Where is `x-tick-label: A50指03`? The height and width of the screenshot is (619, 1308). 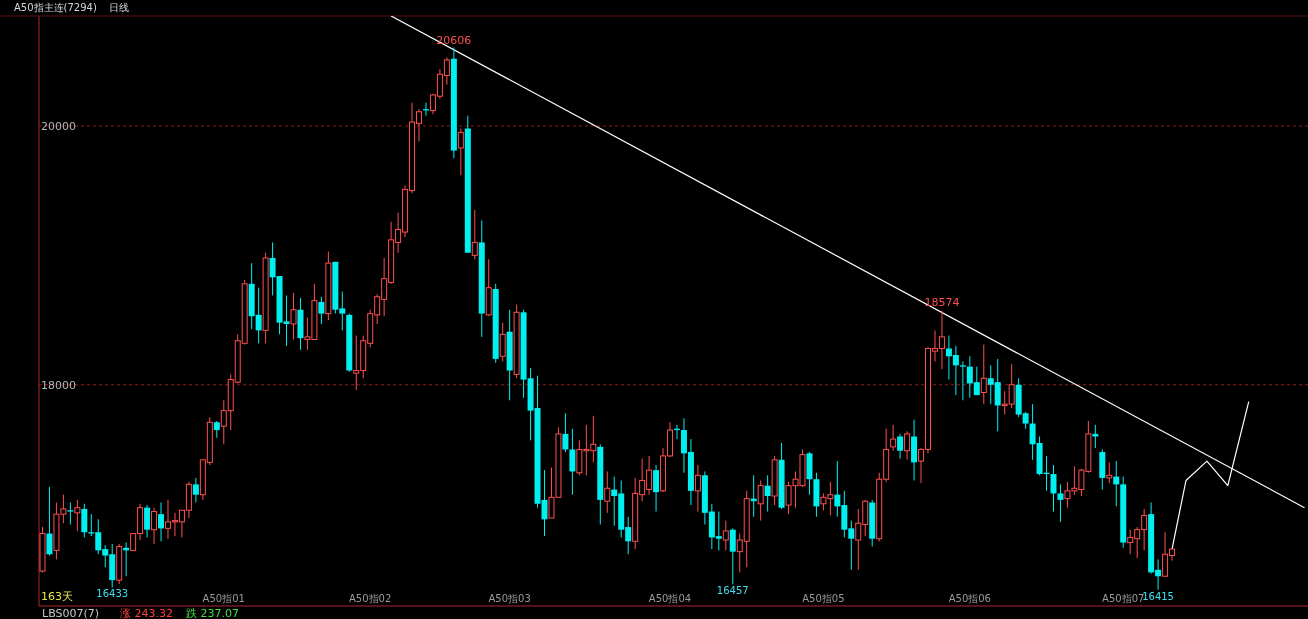 x-tick-label: A50指03 is located at coordinates (509, 598).